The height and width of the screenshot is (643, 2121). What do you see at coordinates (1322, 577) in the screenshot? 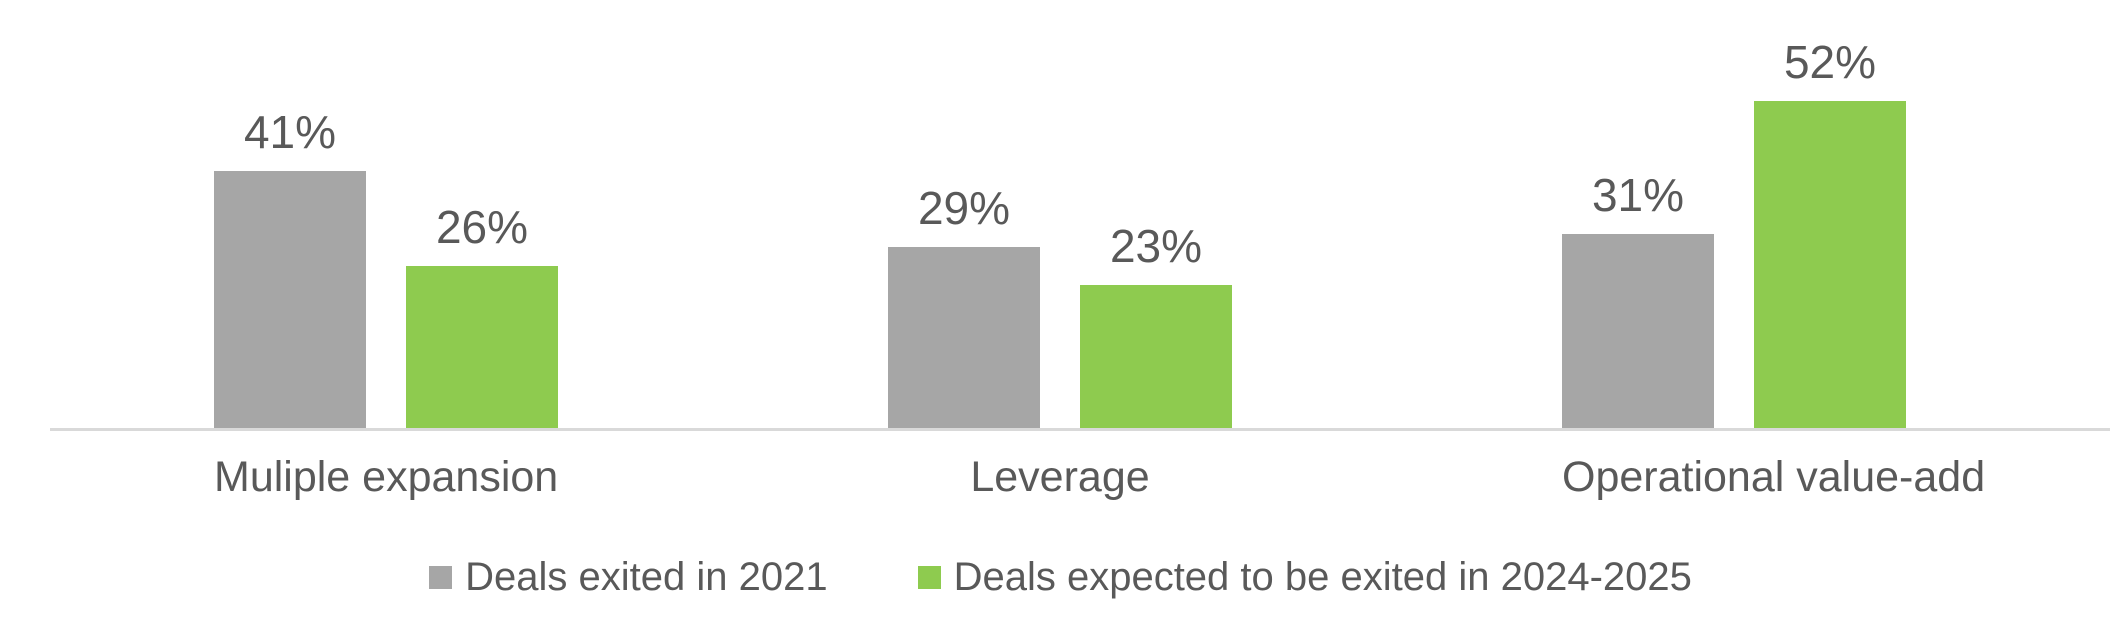
I see `legend-label: Deals expected to be exited in 2024-2025` at bounding box center [1322, 577].